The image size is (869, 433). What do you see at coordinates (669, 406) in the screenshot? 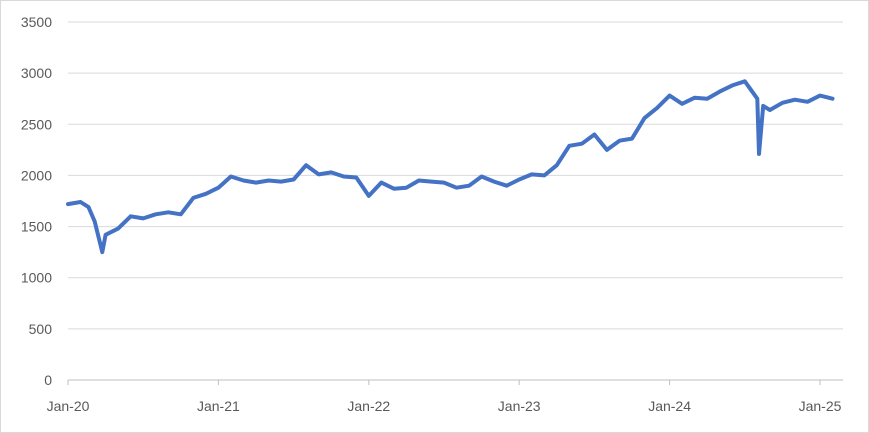
I see `x-tick-label: Jan-24` at bounding box center [669, 406].